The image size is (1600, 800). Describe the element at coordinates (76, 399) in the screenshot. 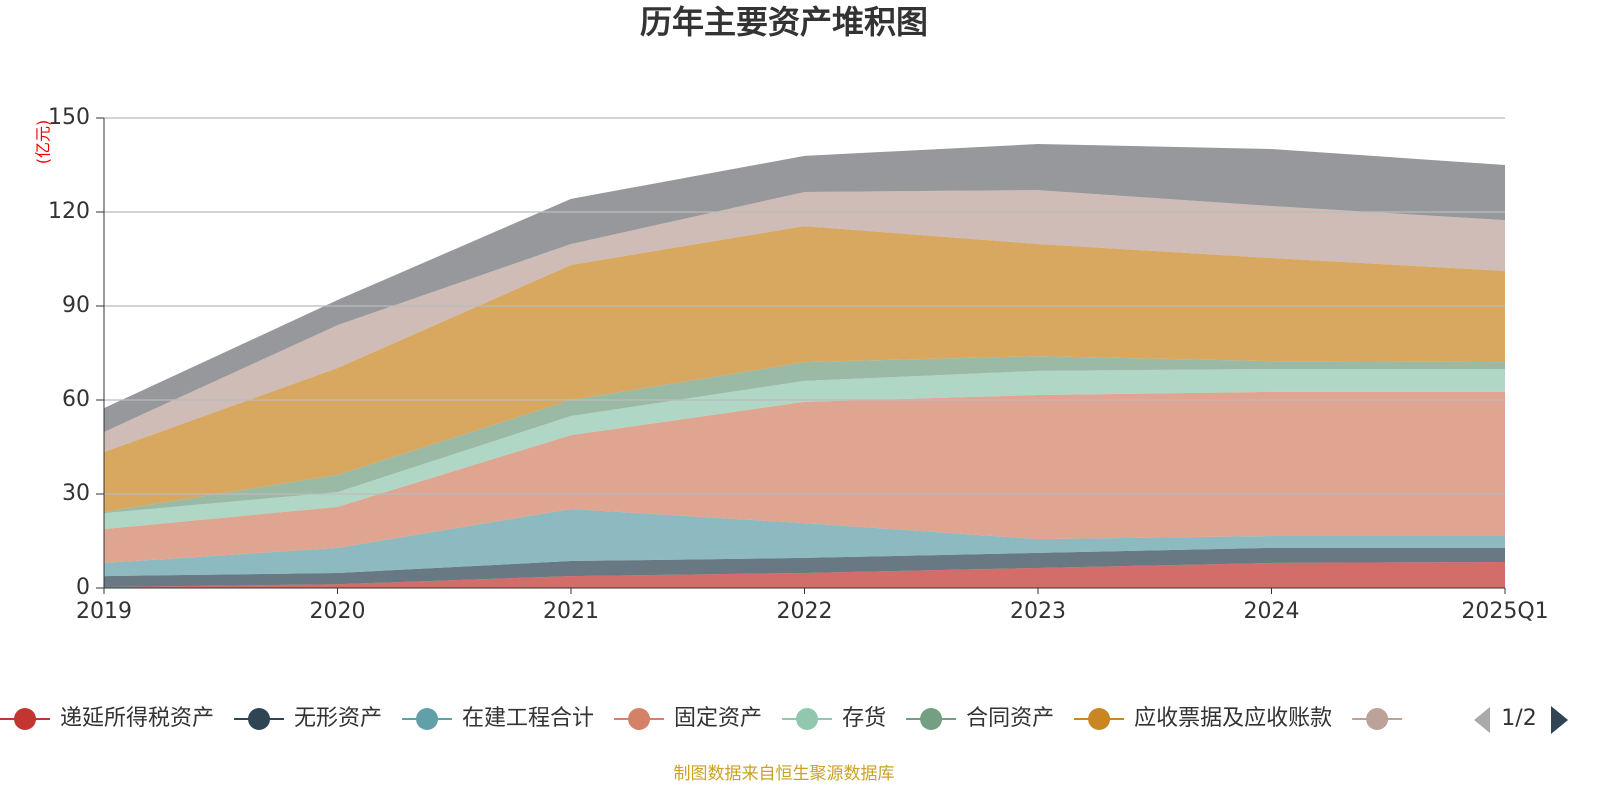

I see `y-tick-label: 60` at that location.